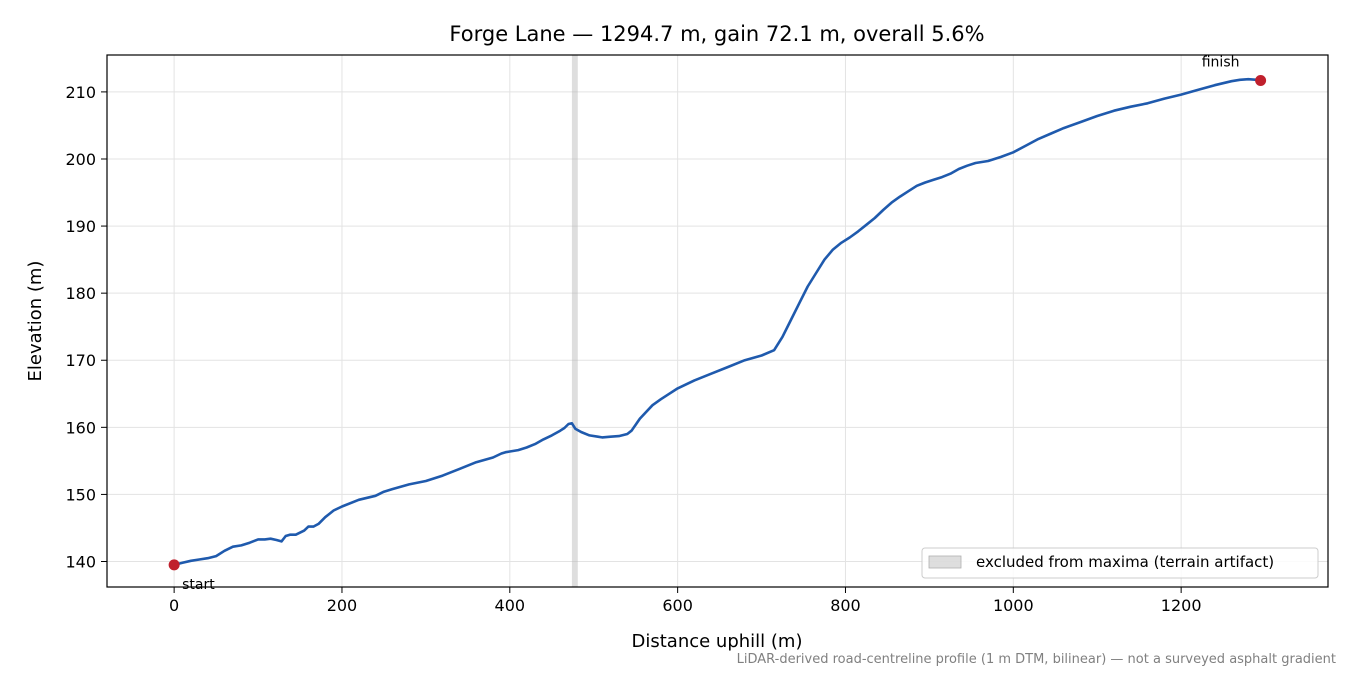  I want to click on x-axis: 0 200 400 600 800 1000 1200, so click(685, 601).